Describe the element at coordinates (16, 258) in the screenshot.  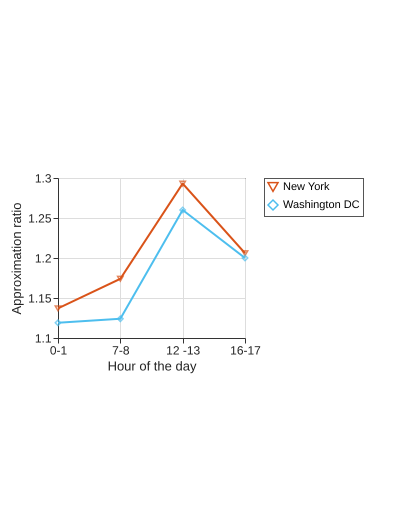
I see `y-axis-title: Approximation ratio` at that location.